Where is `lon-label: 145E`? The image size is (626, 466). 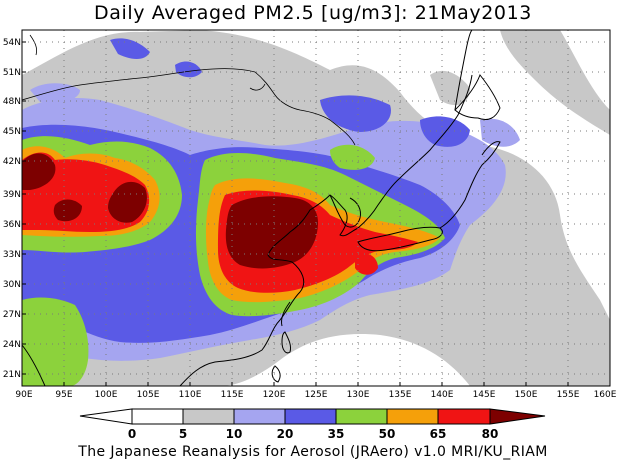
lon-label: 145E is located at coordinates (484, 395).